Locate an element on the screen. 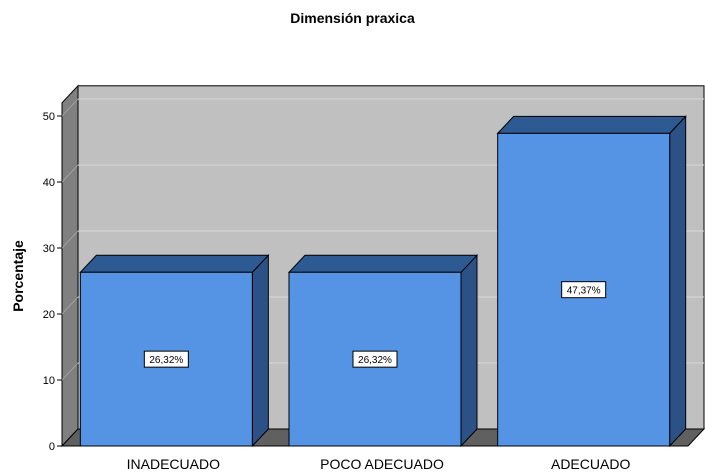 Image resolution: width=705 pixels, height=473 pixels. data-label: 47,37% is located at coordinates (584, 291).